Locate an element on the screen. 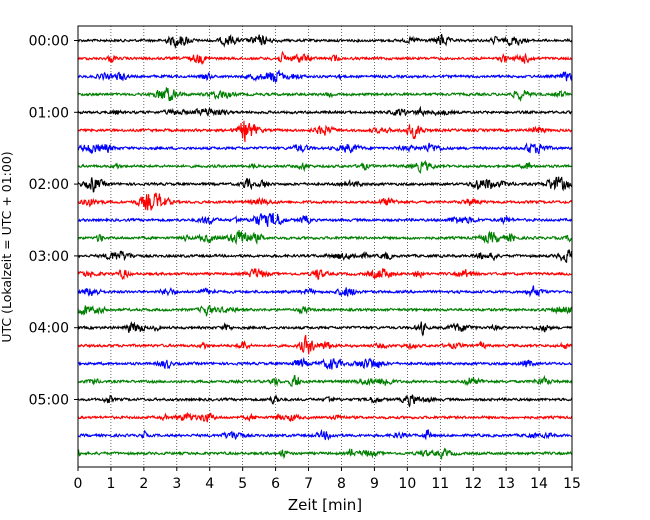  x-tick-label: 2 is located at coordinates (143, 484).